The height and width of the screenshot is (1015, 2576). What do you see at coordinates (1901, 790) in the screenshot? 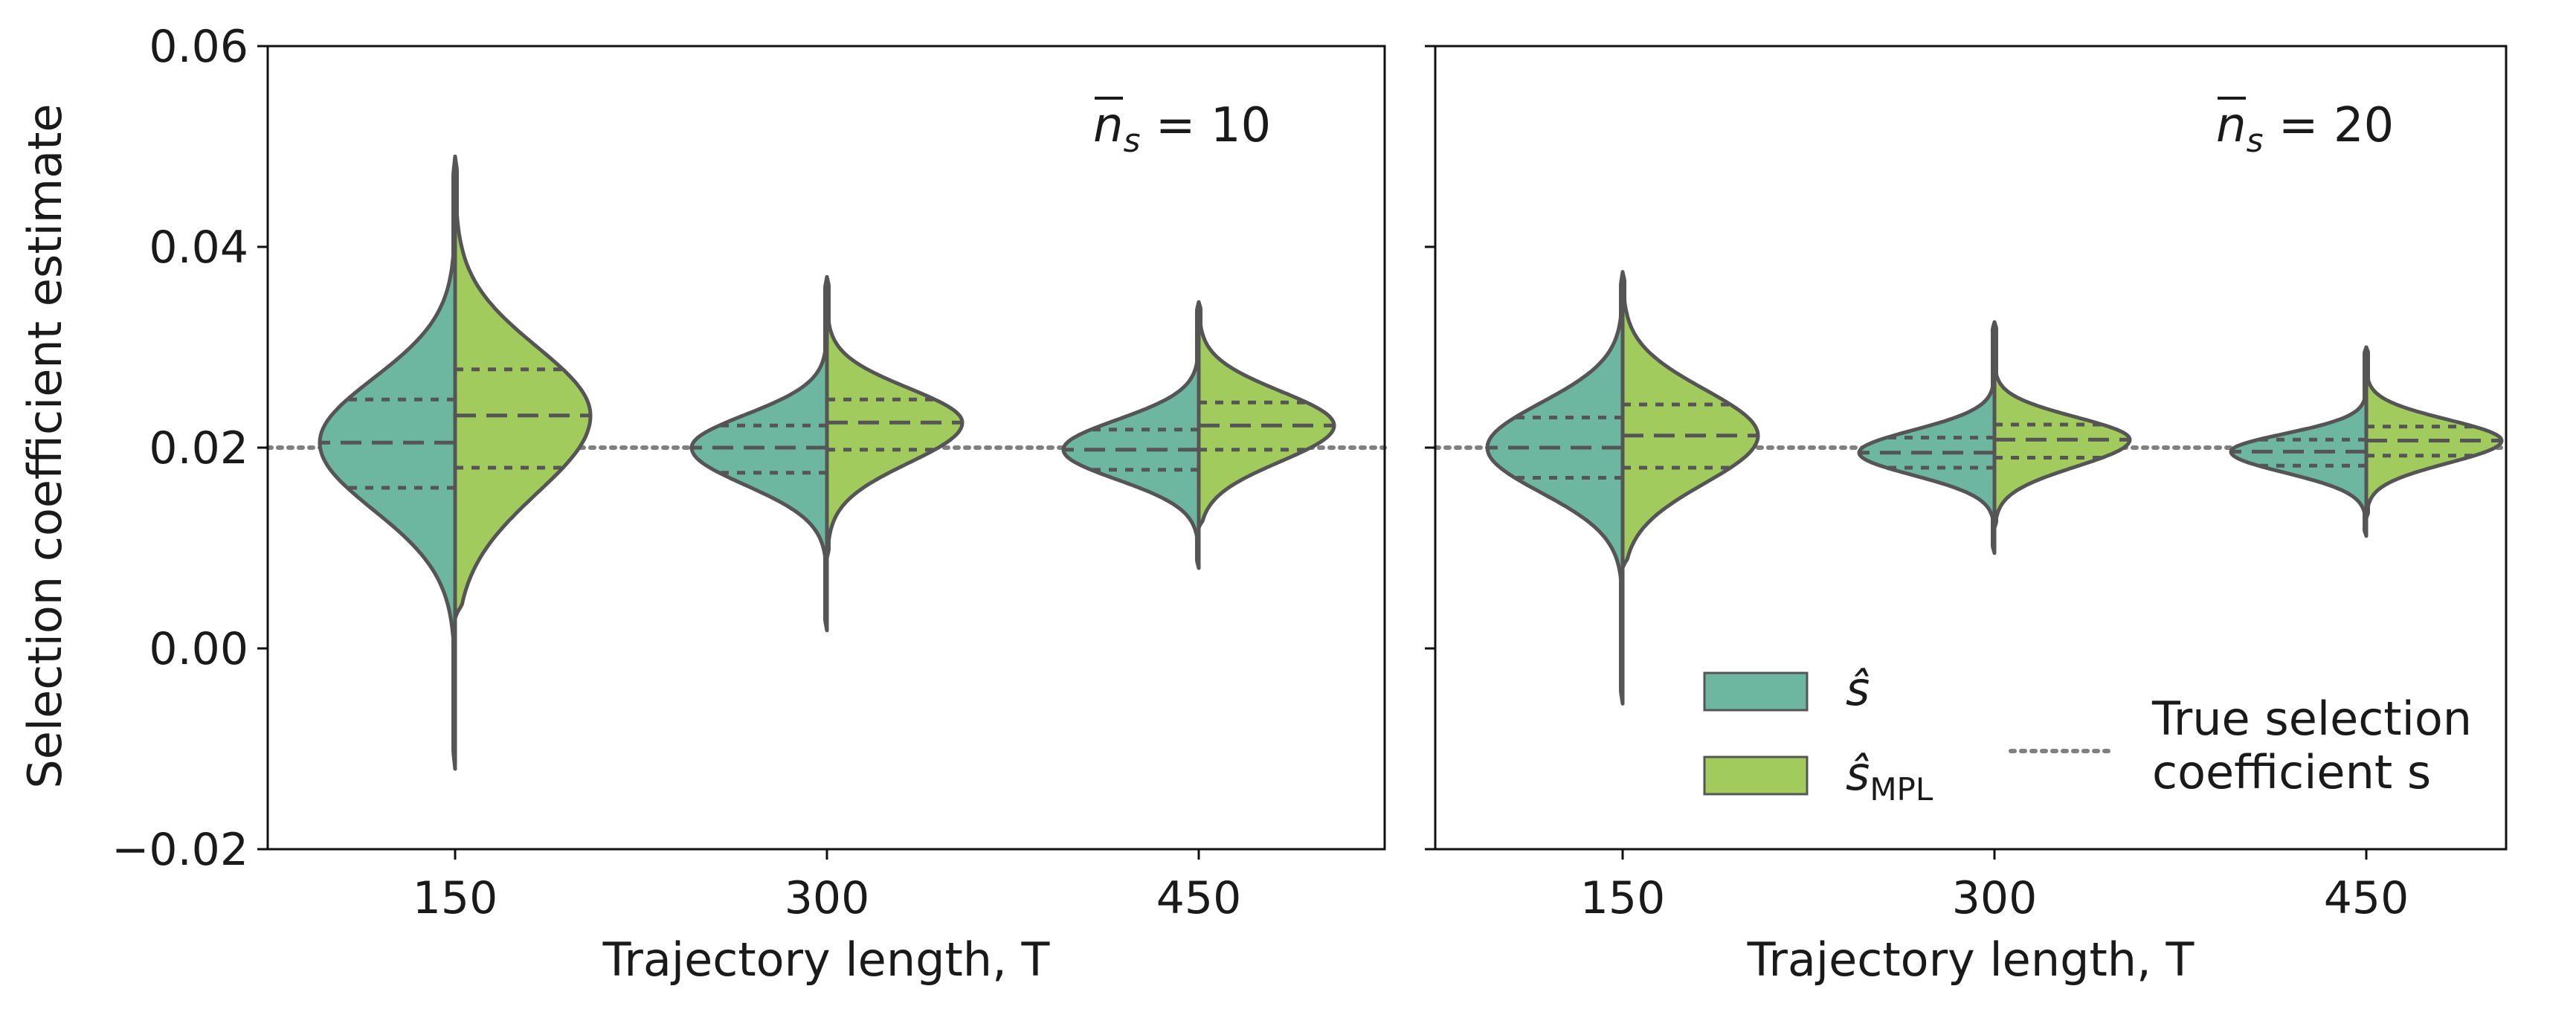
I see `legend-s-mpl-subscript: MPL` at bounding box center [1901, 790].